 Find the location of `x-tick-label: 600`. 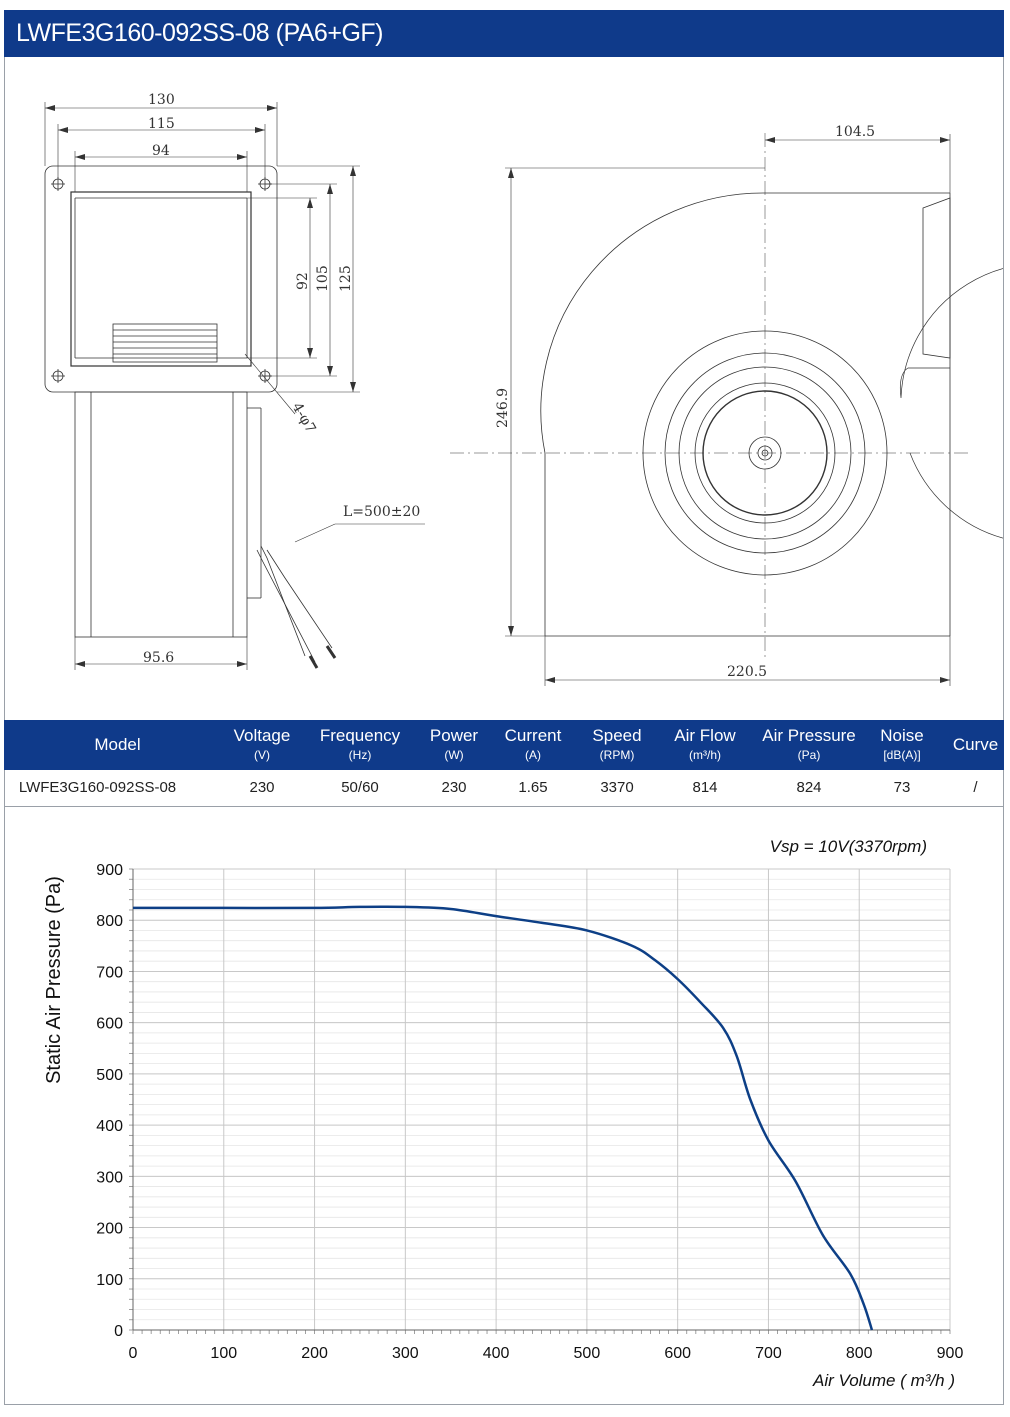

x-tick-label: 600 is located at coordinates (677, 1353).